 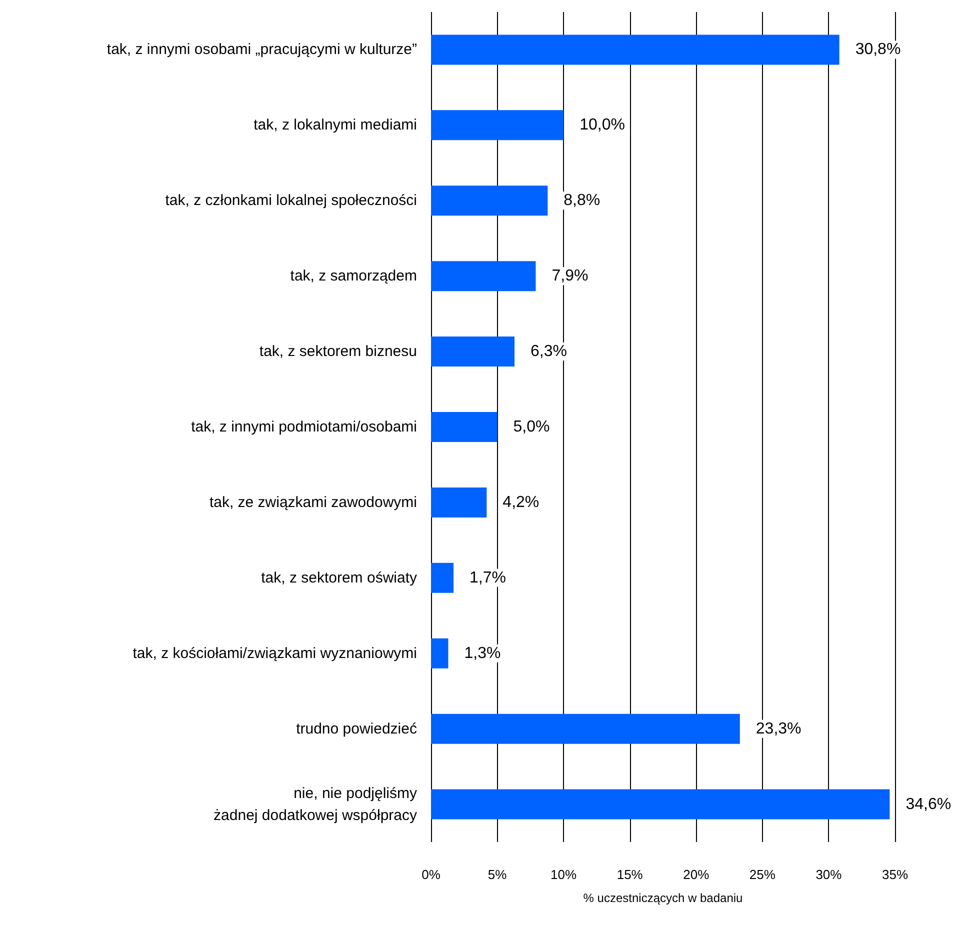 I want to click on y-tick-label: tak, z kościołami/związkami wyznaniowymi, so click(x=274, y=653).